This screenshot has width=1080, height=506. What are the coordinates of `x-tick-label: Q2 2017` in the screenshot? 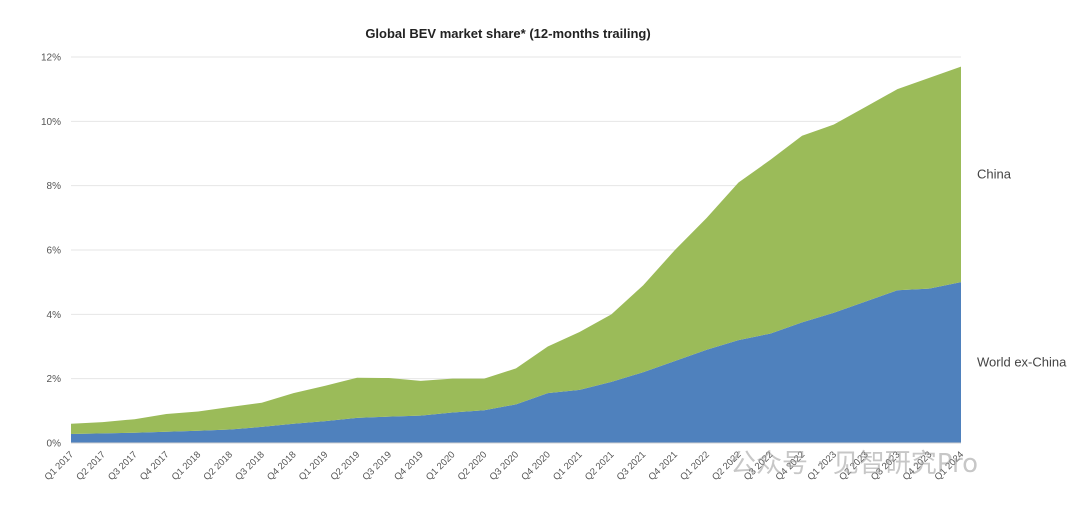 It's located at (91, 466).